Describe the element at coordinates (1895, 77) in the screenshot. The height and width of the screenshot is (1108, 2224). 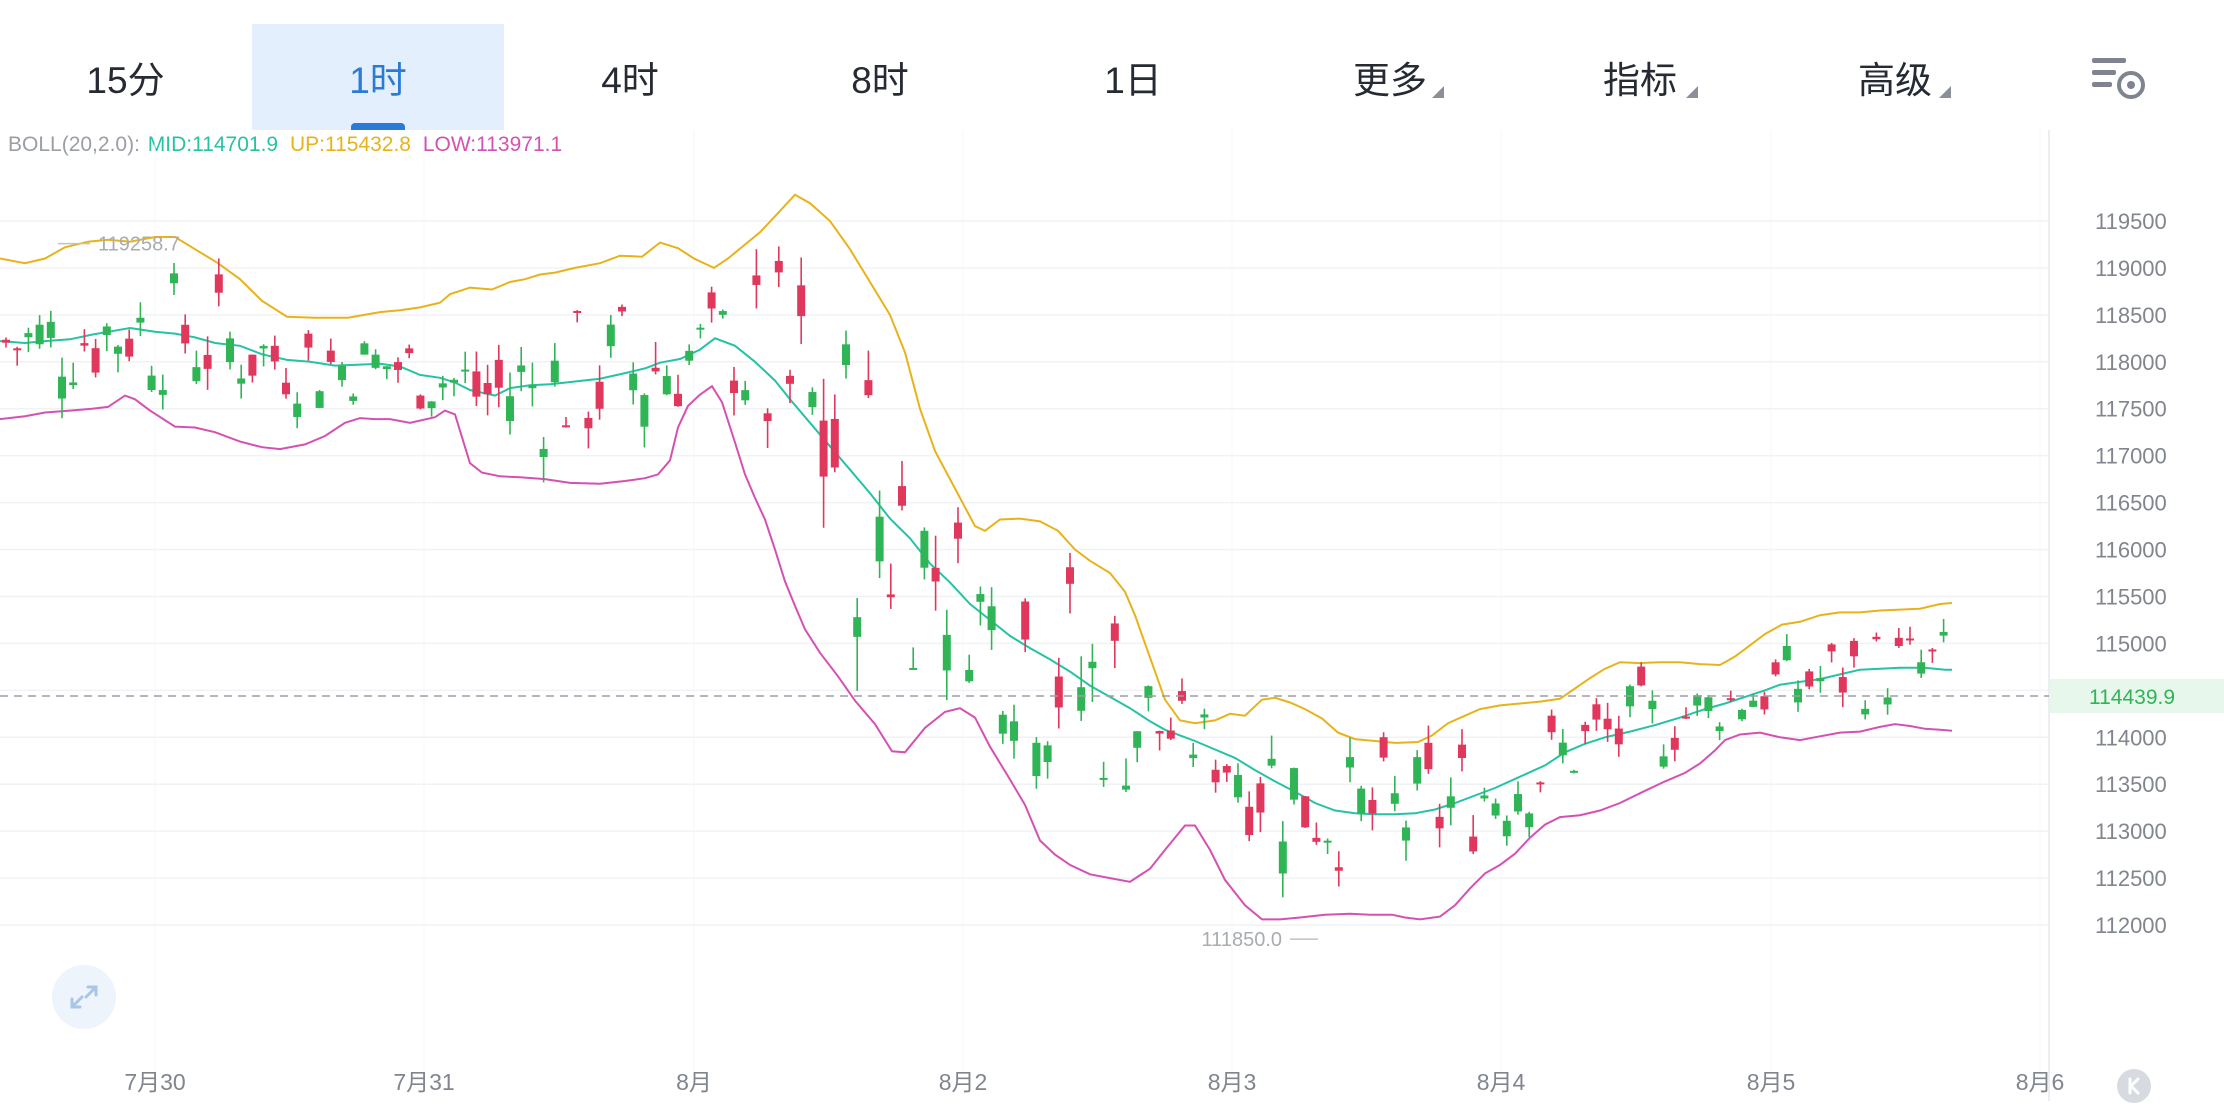
I see `tab-advanced: 高级` at that location.